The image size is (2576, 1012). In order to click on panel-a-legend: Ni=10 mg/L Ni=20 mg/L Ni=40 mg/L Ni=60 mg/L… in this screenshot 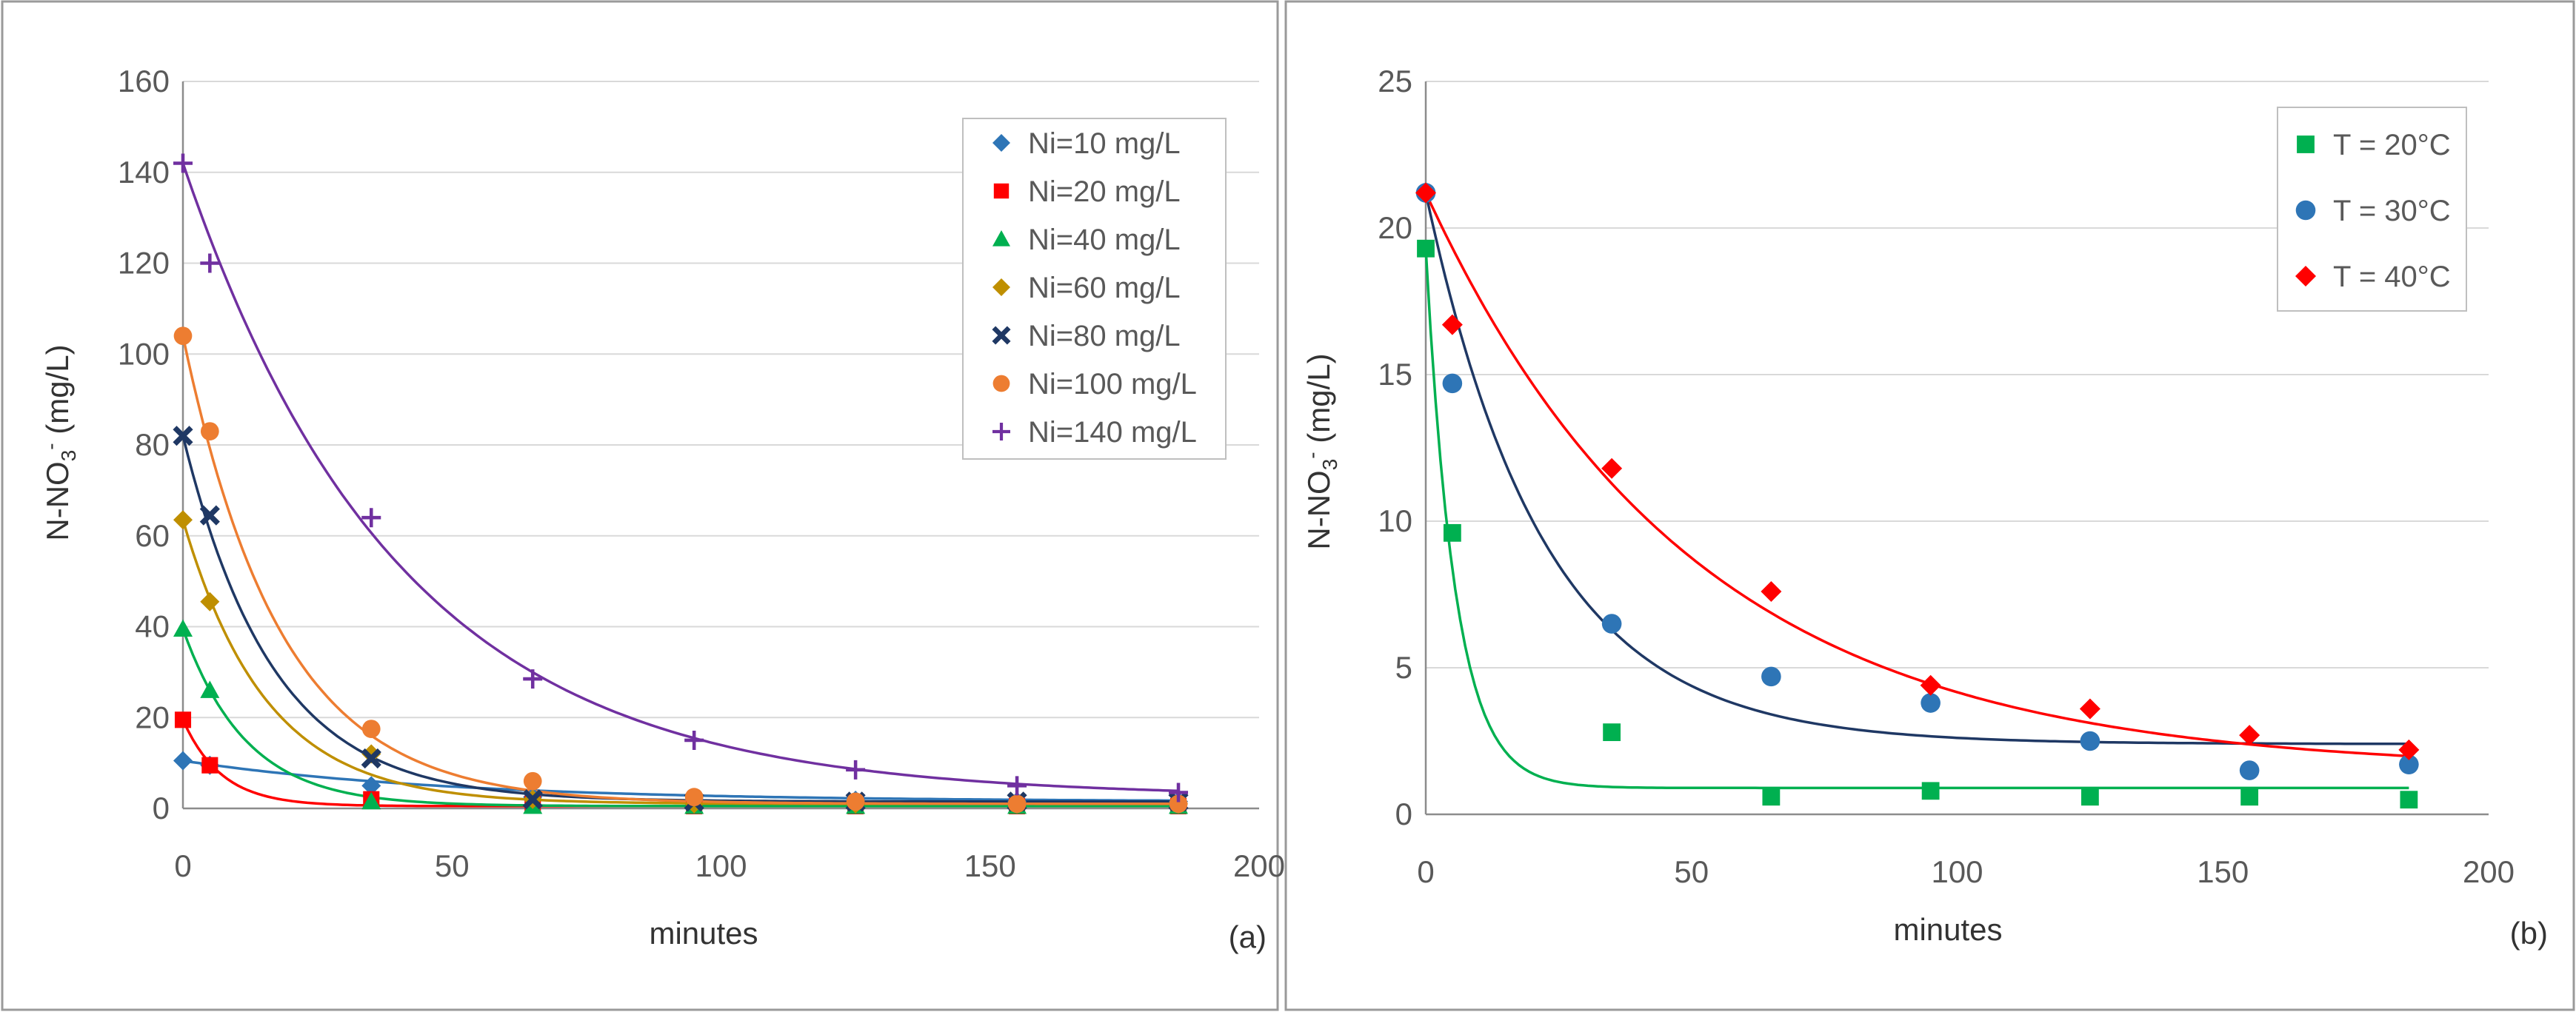, I will do `click(1094, 289)`.